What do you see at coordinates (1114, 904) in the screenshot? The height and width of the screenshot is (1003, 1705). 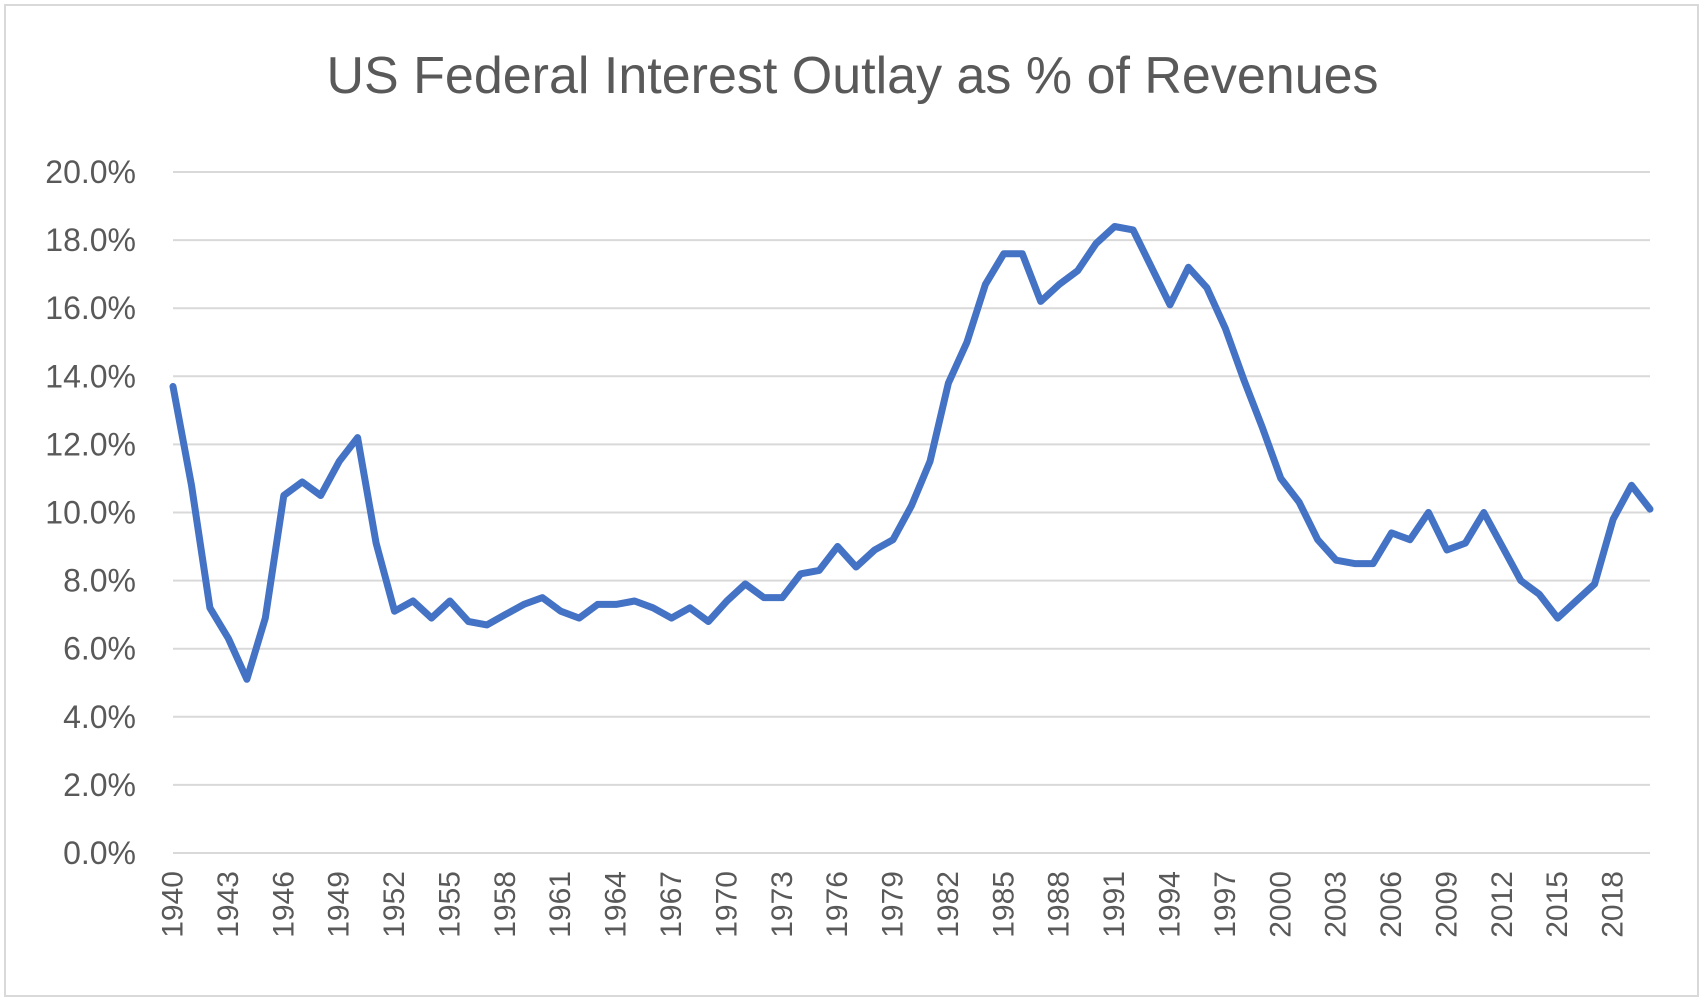 I see `x-tick-label: 1991` at bounding box center [1114, 904].